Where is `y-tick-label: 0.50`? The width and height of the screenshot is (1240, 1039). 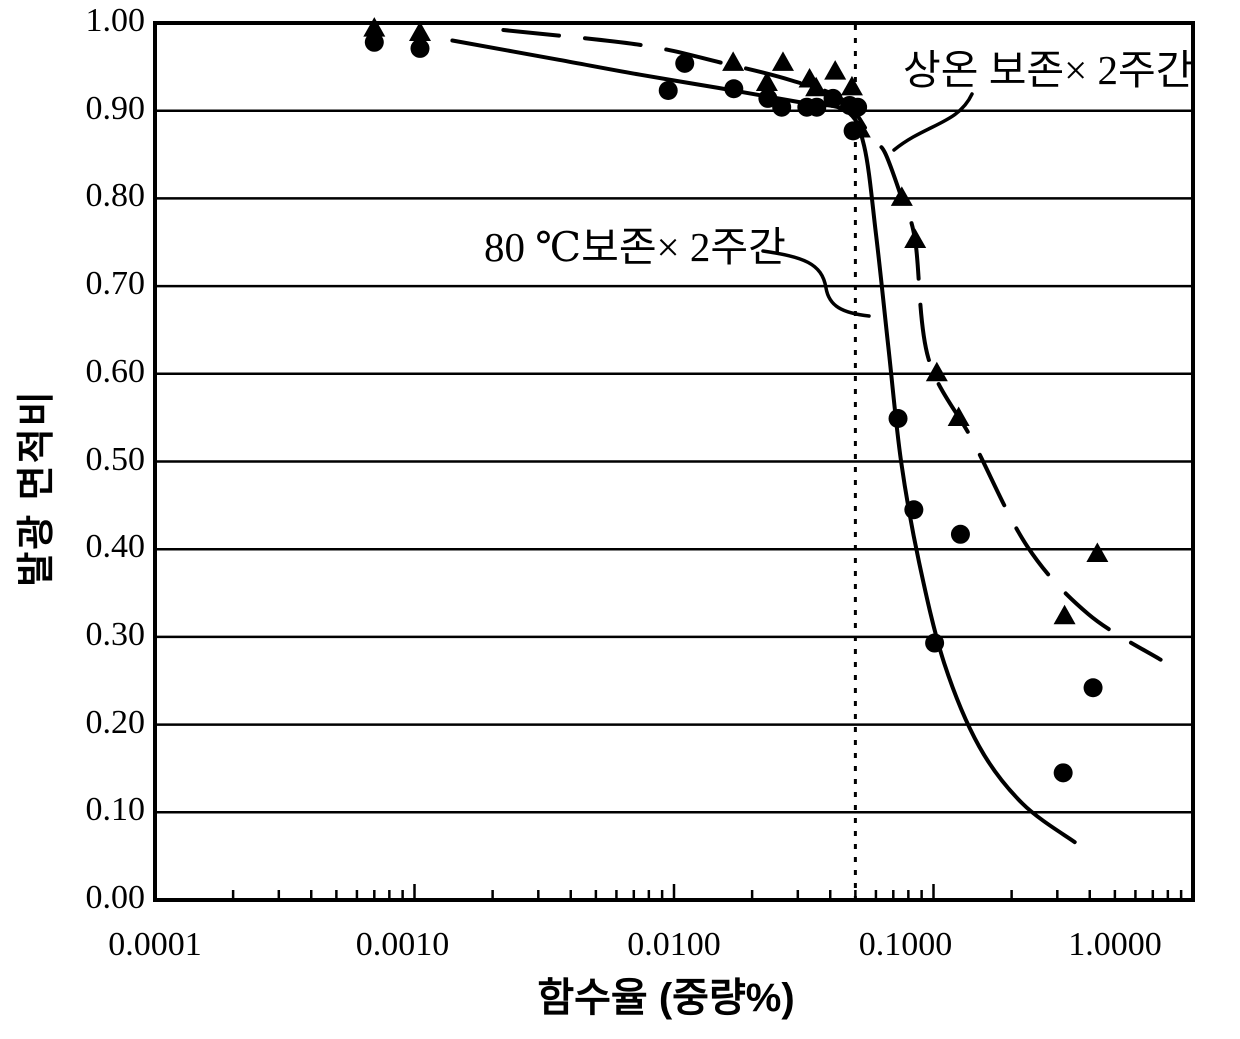 y-tick-label: 0.50 is located at coordinates (115, 459).